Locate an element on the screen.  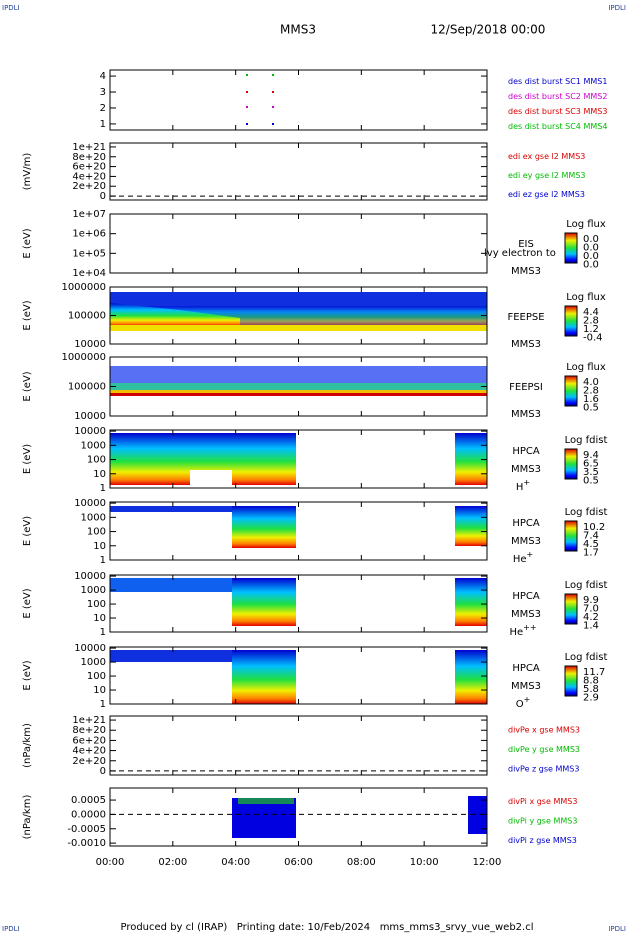
y-tick-label: 0.0000 is located at coordinates (88, 814).